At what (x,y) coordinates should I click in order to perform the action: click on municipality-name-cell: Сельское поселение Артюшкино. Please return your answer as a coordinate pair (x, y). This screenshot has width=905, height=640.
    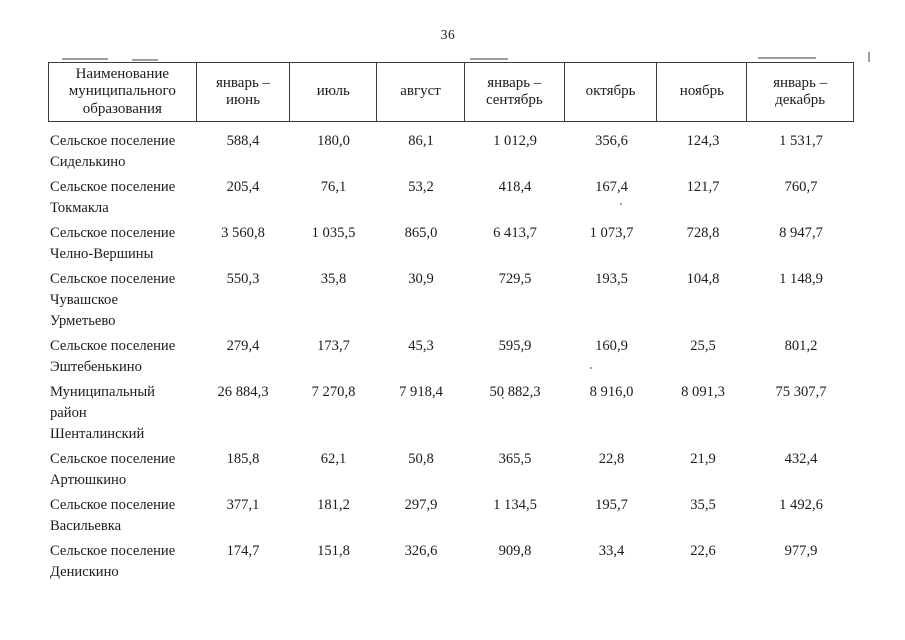
    Looking at the image, I should click on (113, 469).